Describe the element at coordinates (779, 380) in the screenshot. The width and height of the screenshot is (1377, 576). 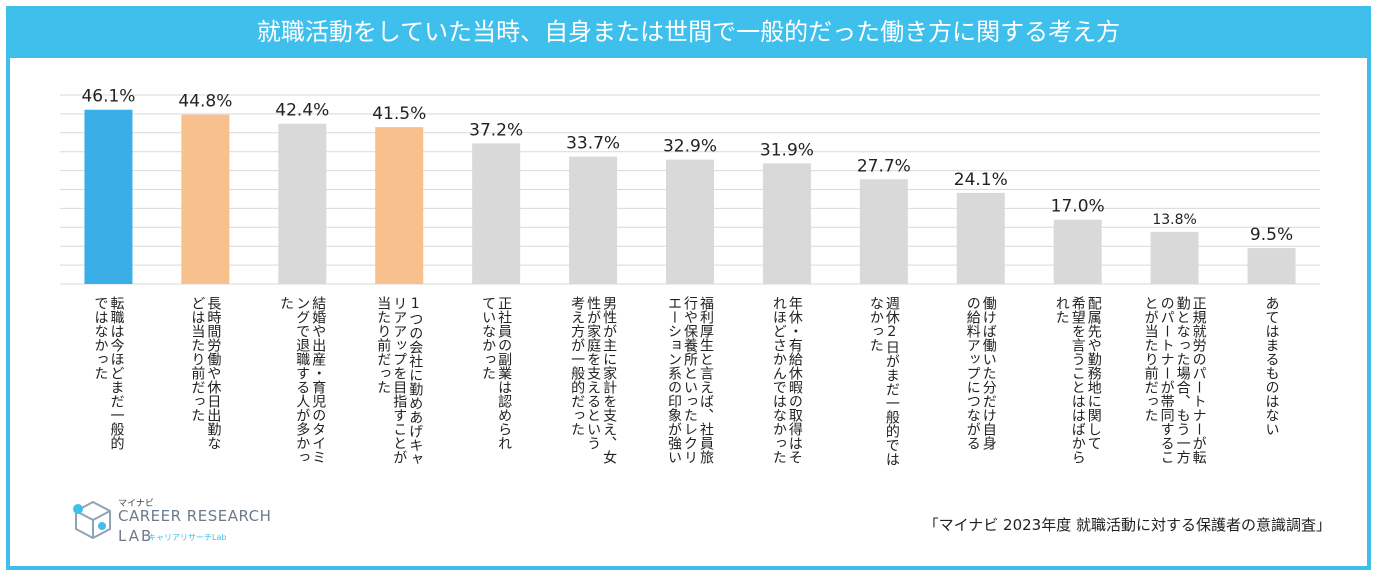
I see `category-label-line: れほどさかんではなかった` at that location.